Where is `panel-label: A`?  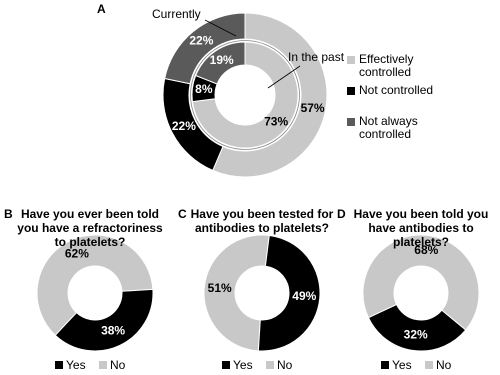 panel-label: A is located at coordinates (101, 9).